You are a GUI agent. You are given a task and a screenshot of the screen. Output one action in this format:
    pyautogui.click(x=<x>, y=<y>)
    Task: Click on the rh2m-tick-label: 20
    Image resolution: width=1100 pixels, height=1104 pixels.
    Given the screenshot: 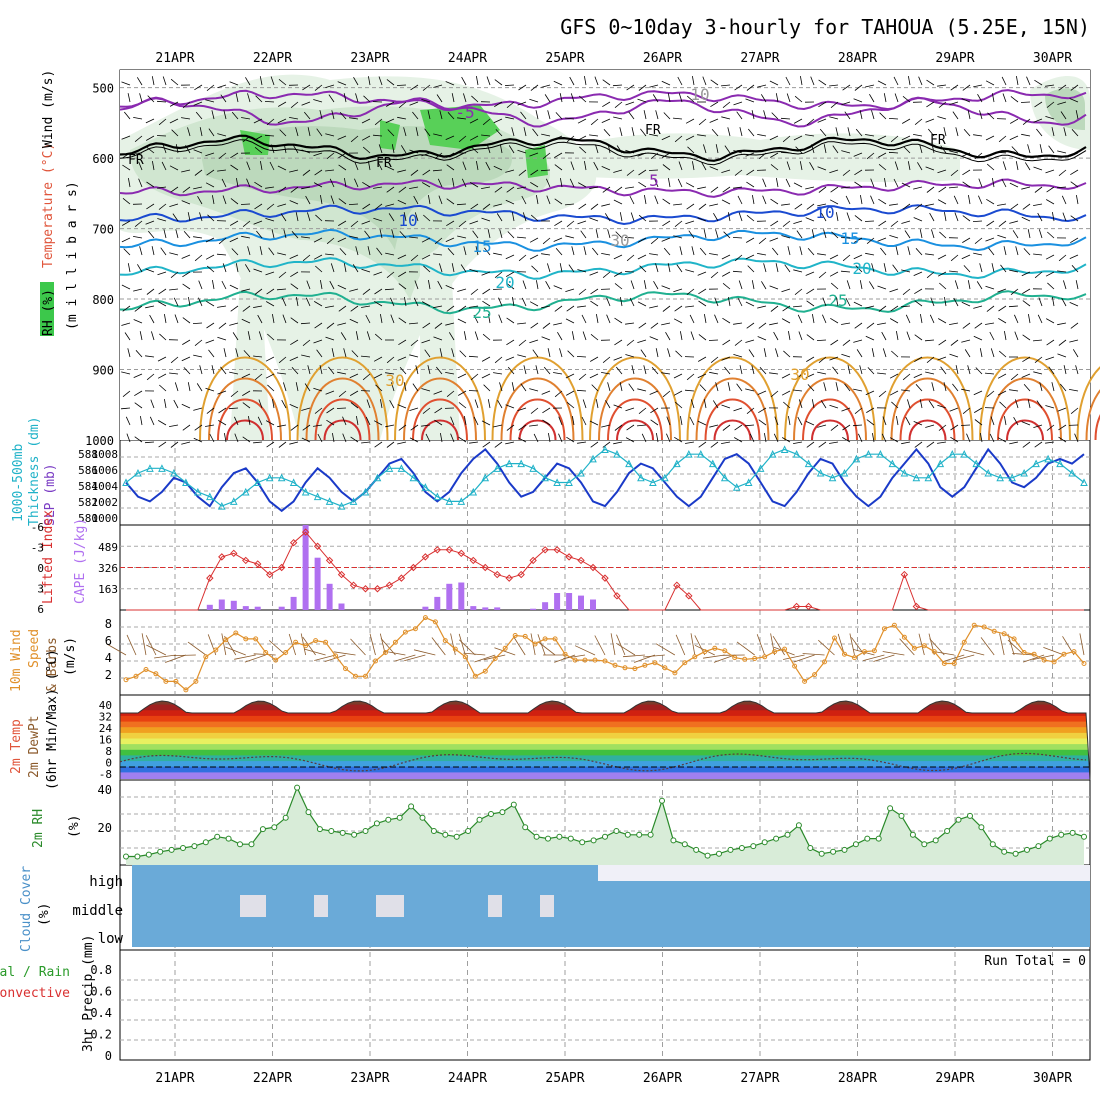 What is the action you would take?
    pyautogui.click(x=105, y=828)
    